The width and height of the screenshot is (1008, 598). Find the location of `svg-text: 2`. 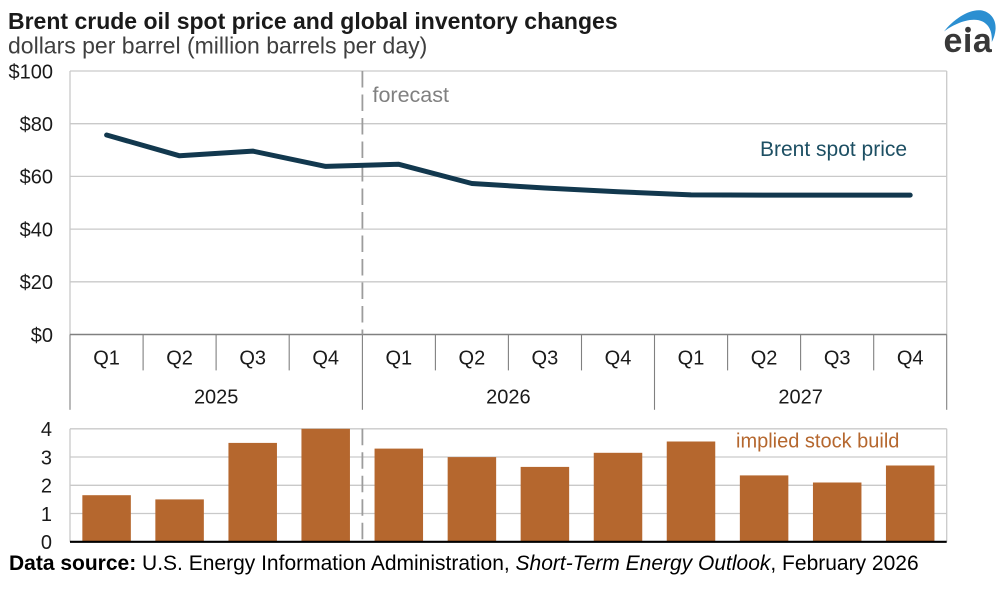

svg-text: 2 is located at coordinates (46, 487).